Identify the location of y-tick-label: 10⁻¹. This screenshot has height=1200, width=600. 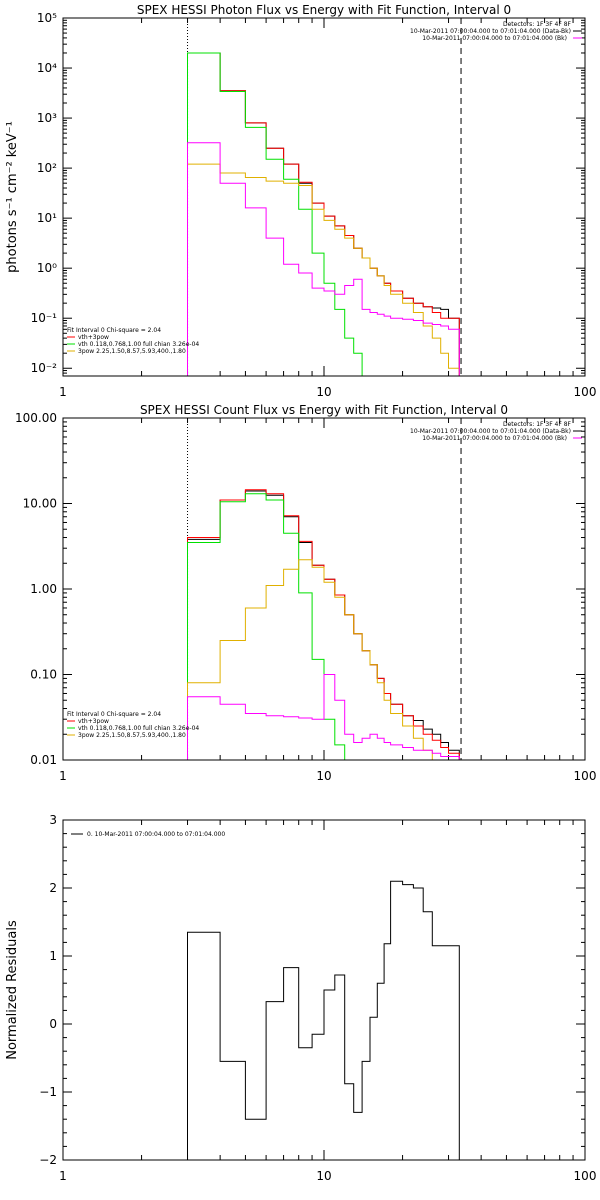
(44, 318).